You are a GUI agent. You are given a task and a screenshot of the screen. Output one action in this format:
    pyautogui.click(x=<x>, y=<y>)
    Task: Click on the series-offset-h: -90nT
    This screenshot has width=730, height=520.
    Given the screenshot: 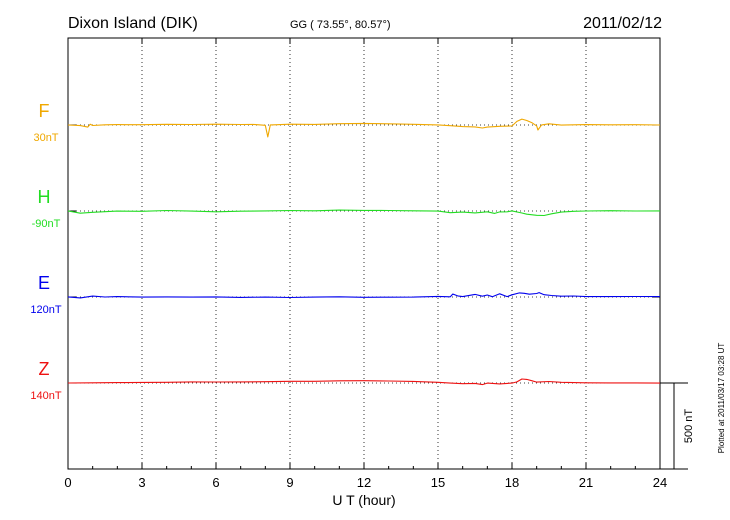 What is the action you would take?
    pyautogui.click(x=46, y=224)
    